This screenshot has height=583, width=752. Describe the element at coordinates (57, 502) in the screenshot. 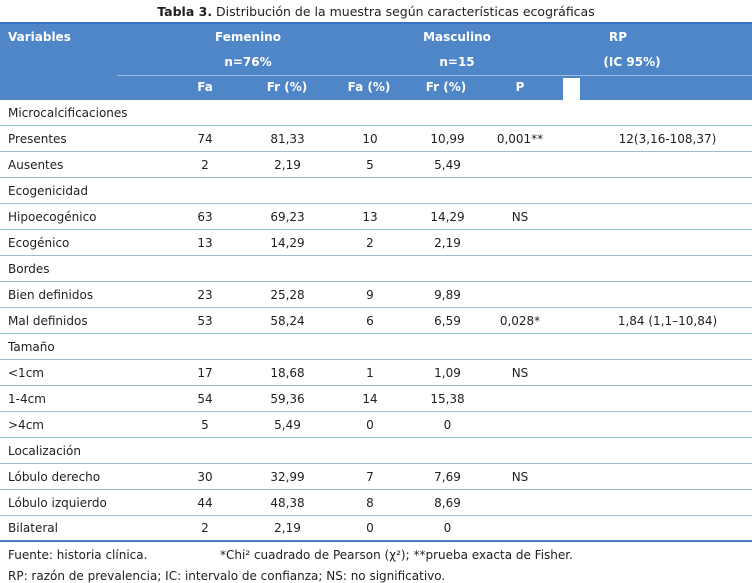

I see `cell-label: Lóbulo izquierdo` at that location.